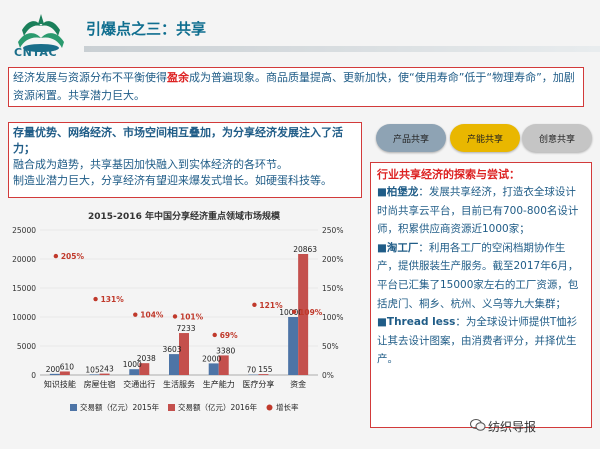 The image size is (600, 449). Describe the element at coordinates (90, 77) in the screenshot. I see `intro-text-1: 经济发展与资源分布不平衡使得` at that location.